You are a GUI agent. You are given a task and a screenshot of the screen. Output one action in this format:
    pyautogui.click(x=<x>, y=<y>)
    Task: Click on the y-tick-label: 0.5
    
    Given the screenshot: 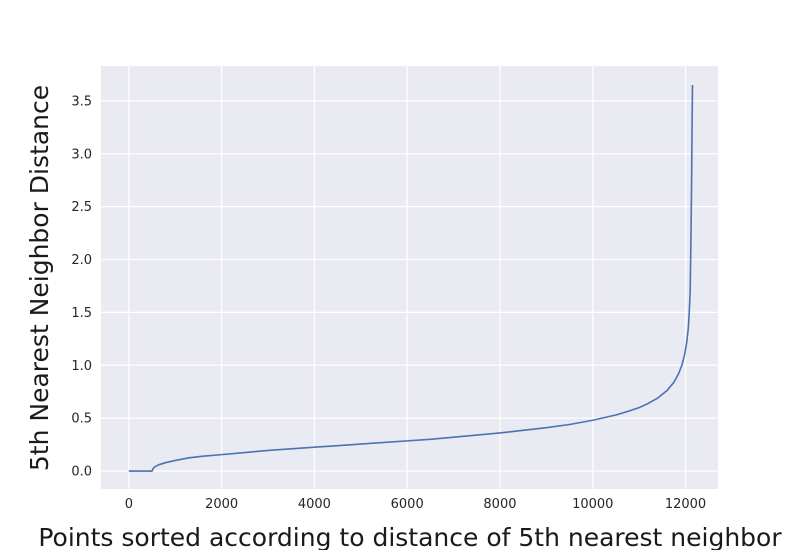 What is the action you would take?
    pyautogui.click(x=81, y=419)
    